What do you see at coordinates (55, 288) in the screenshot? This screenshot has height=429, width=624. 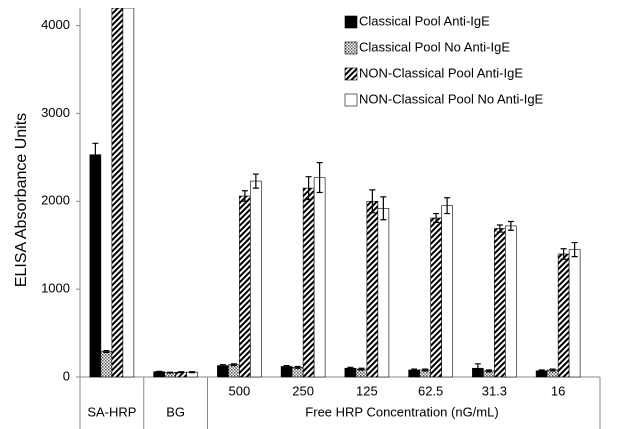 I see `y-tick-label: 1000` at bounding box center [55, 288].